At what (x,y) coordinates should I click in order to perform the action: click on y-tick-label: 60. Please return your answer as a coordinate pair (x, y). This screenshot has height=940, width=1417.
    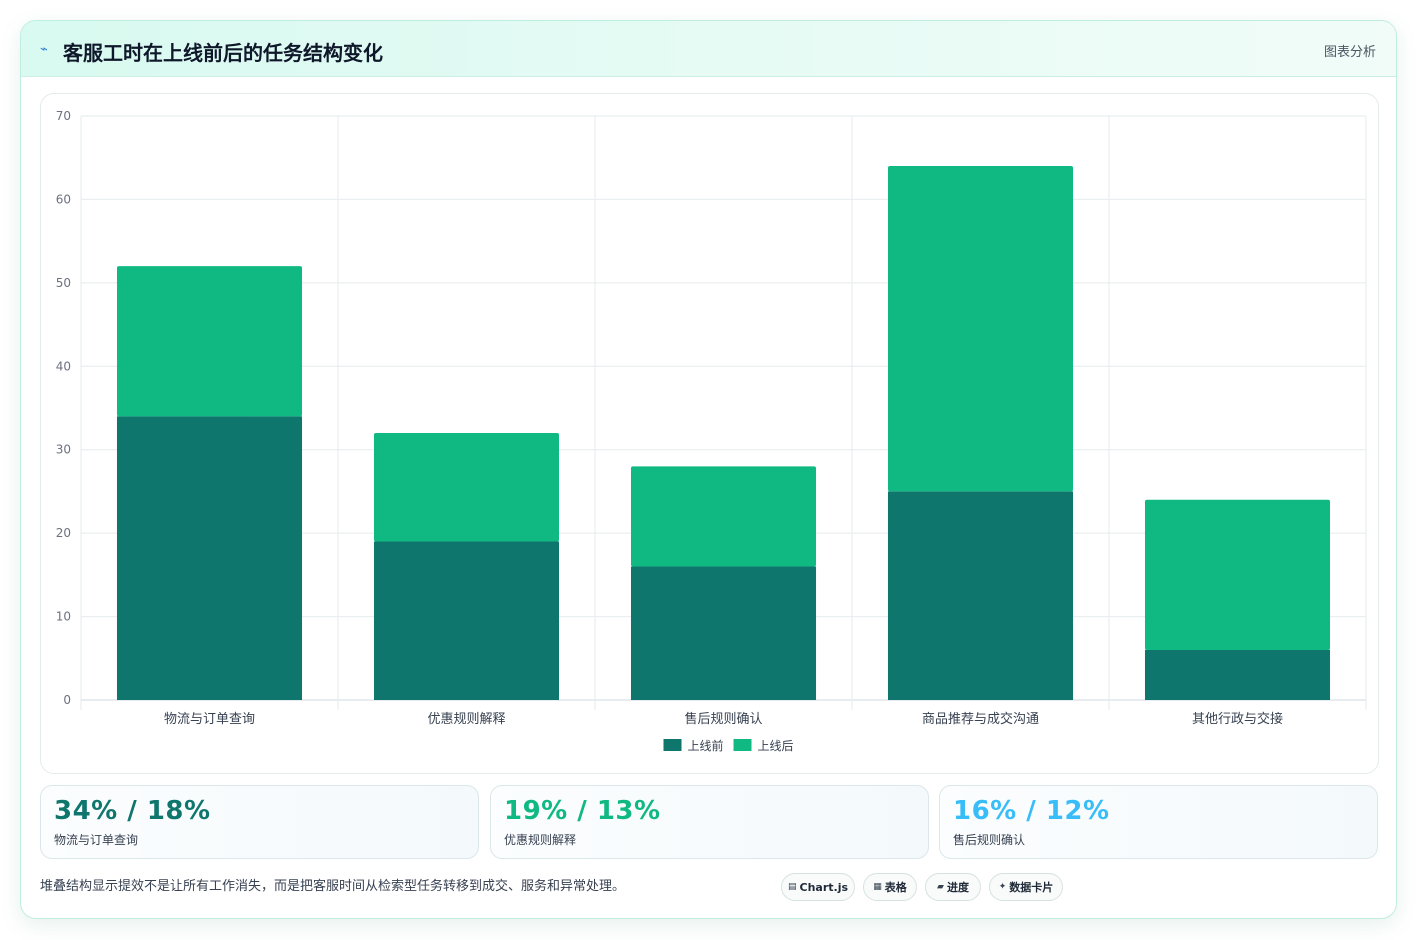
    Looking at the image, I should click on (63, 199).